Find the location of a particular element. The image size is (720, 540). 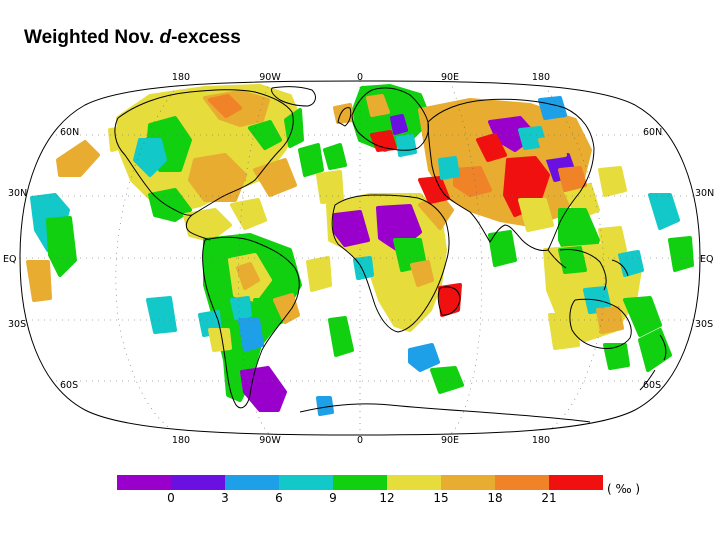

lat-labels-right: 60N 30N EQ 30S 60S is located at coordinates (678, 259).